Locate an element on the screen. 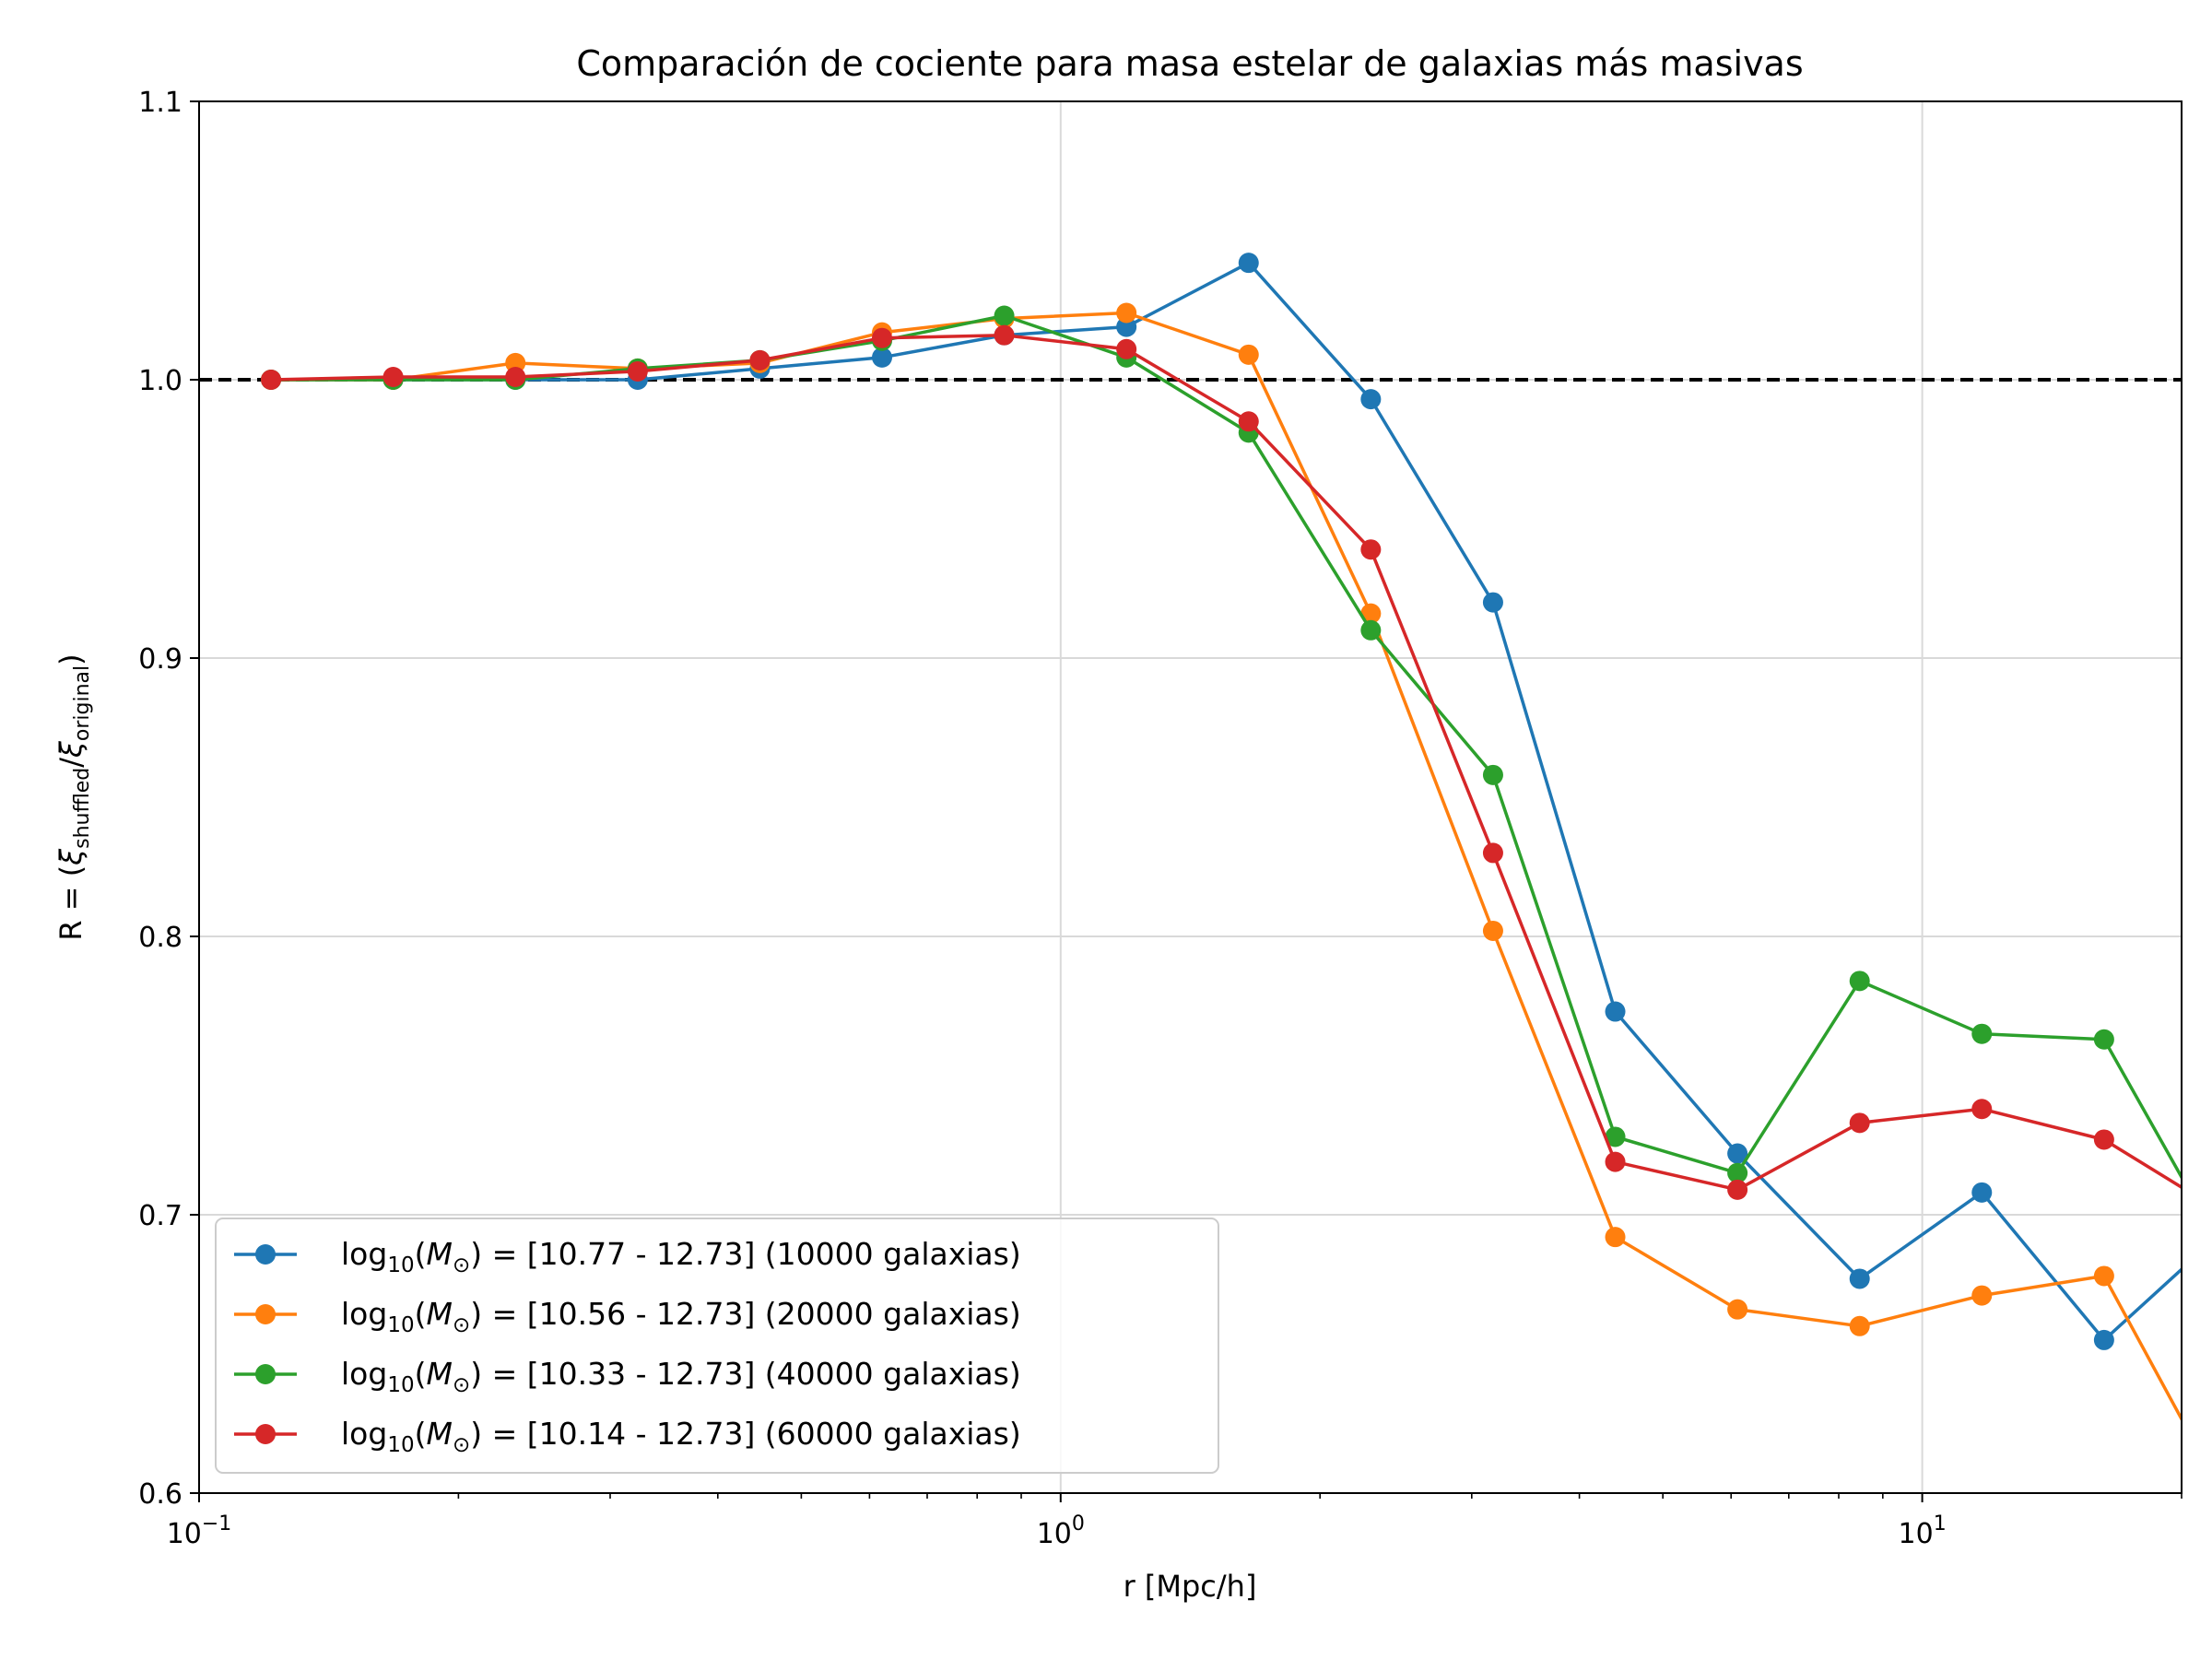 The width and height of the screenshot is (2212, 1659). y-axis-label: R = (ξshuffled/ξoriginal) is located at coordinates (73, 796).